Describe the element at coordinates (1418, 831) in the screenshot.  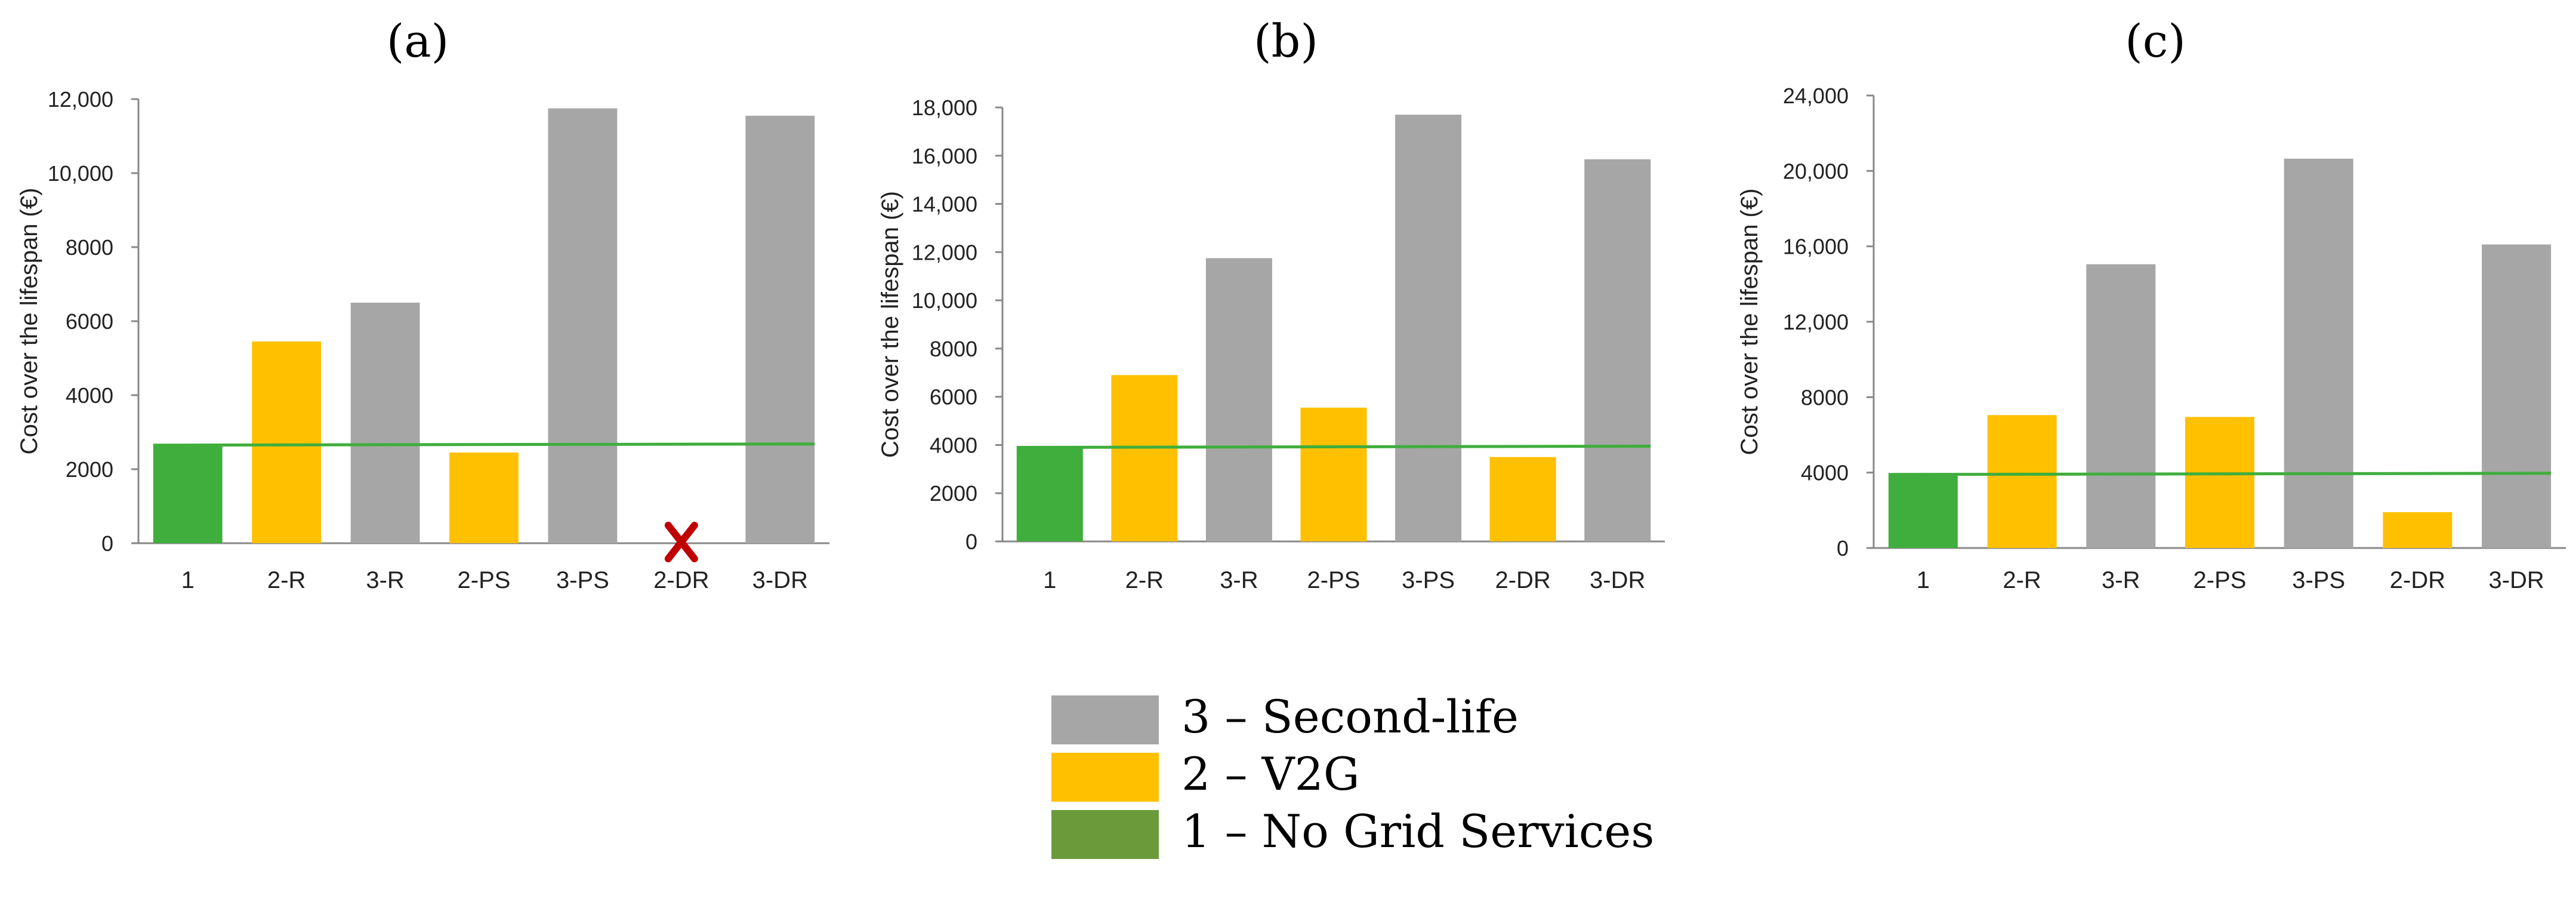
I see `legend-label: 1 – No Grid Services` at that location.